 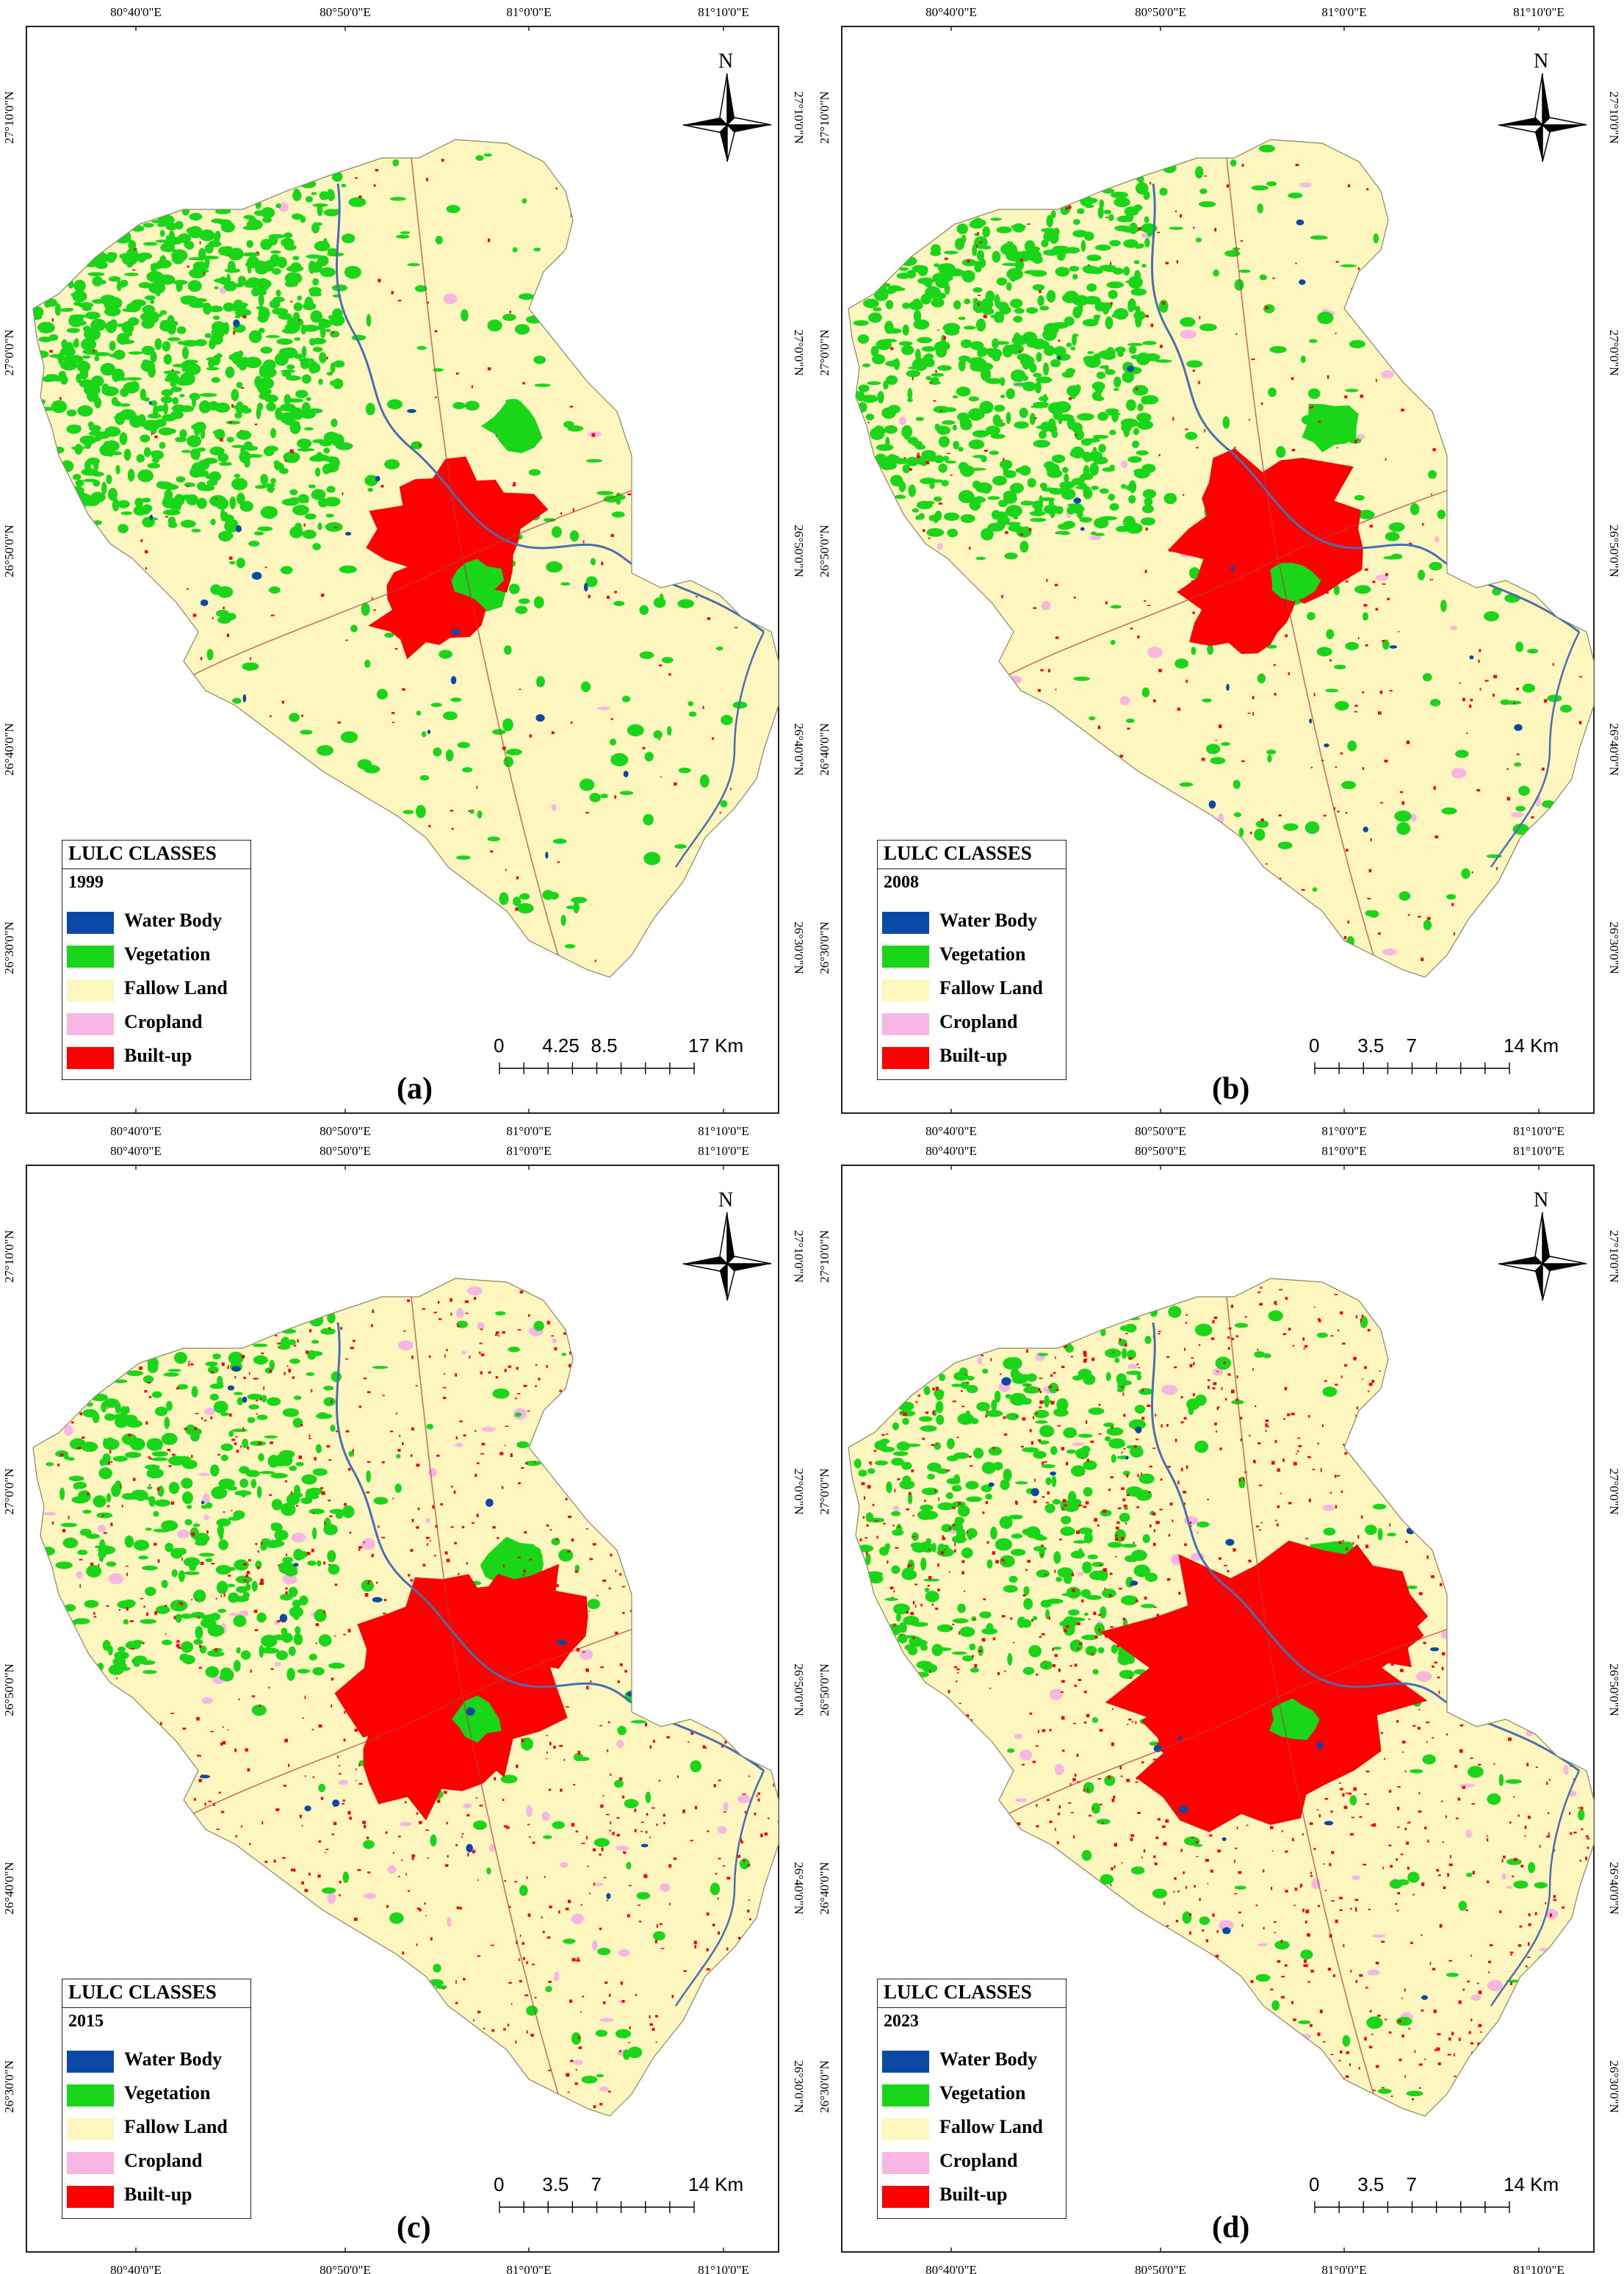 I want to click on legend-title: LULC CLASSES, so click(x=142, y=1992).